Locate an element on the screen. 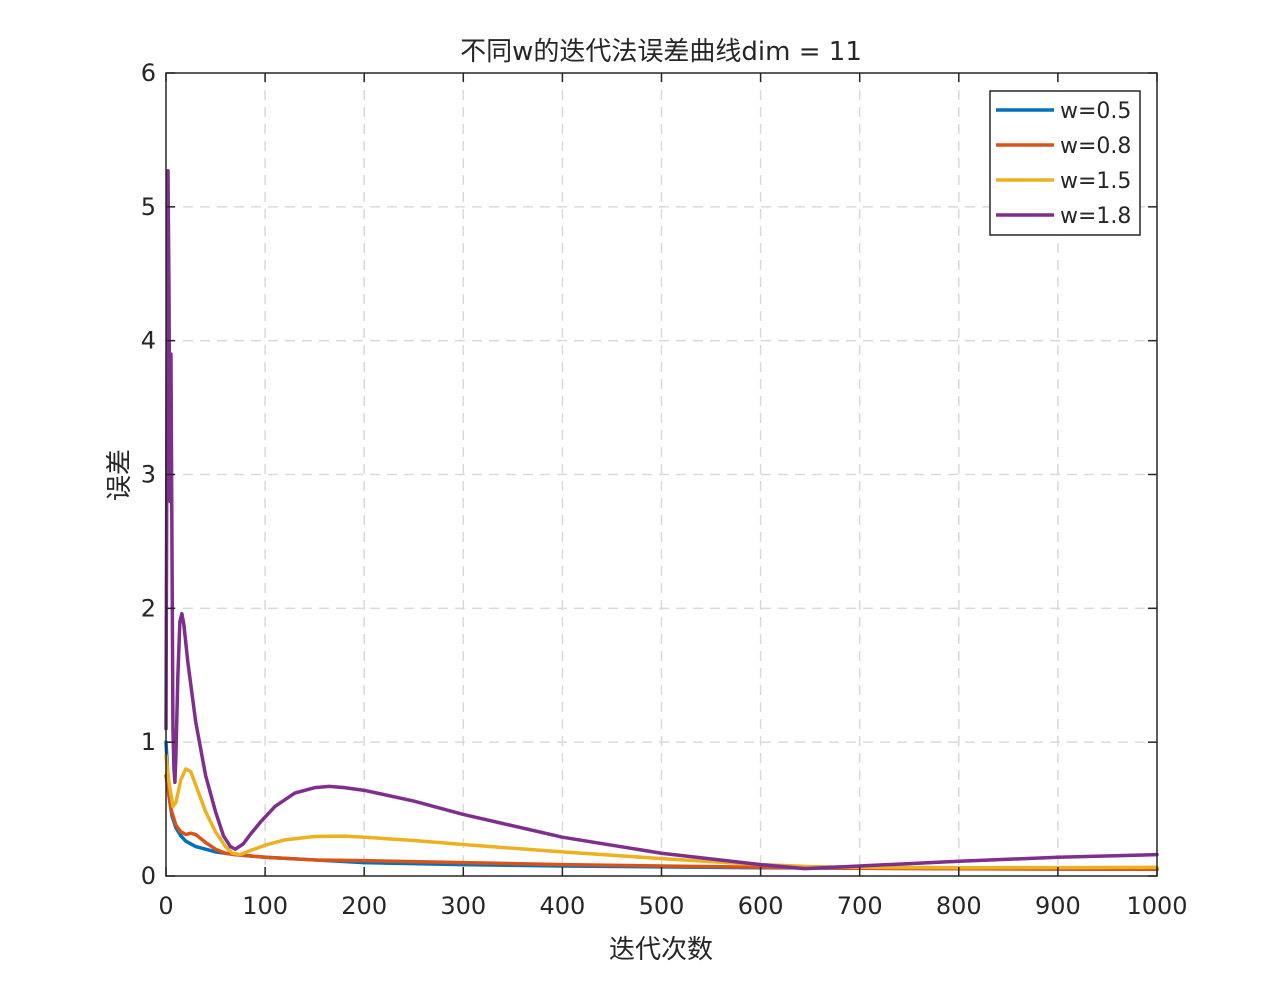 The image size is (1278, 989). x-tick-label: 700 is located at coordinates (860, 906).